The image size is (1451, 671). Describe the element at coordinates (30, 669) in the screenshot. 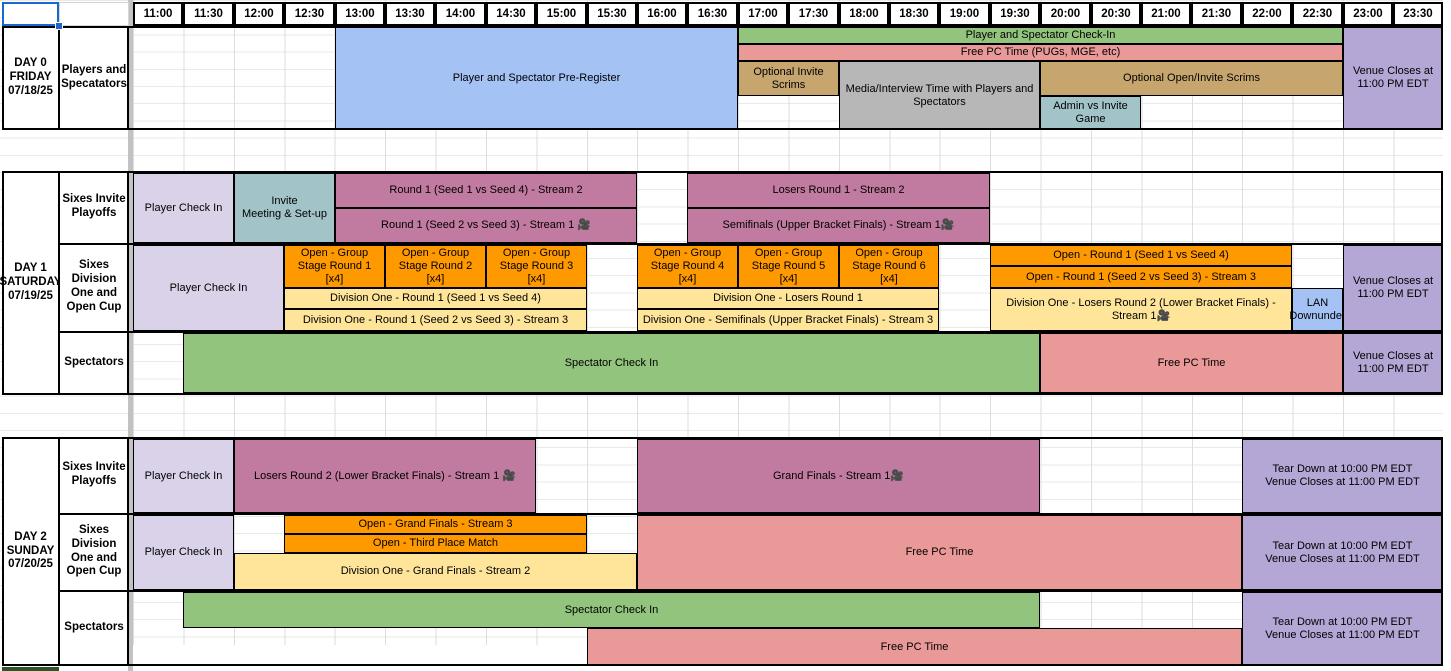

I see `next-day-cell-sliver` at that location.